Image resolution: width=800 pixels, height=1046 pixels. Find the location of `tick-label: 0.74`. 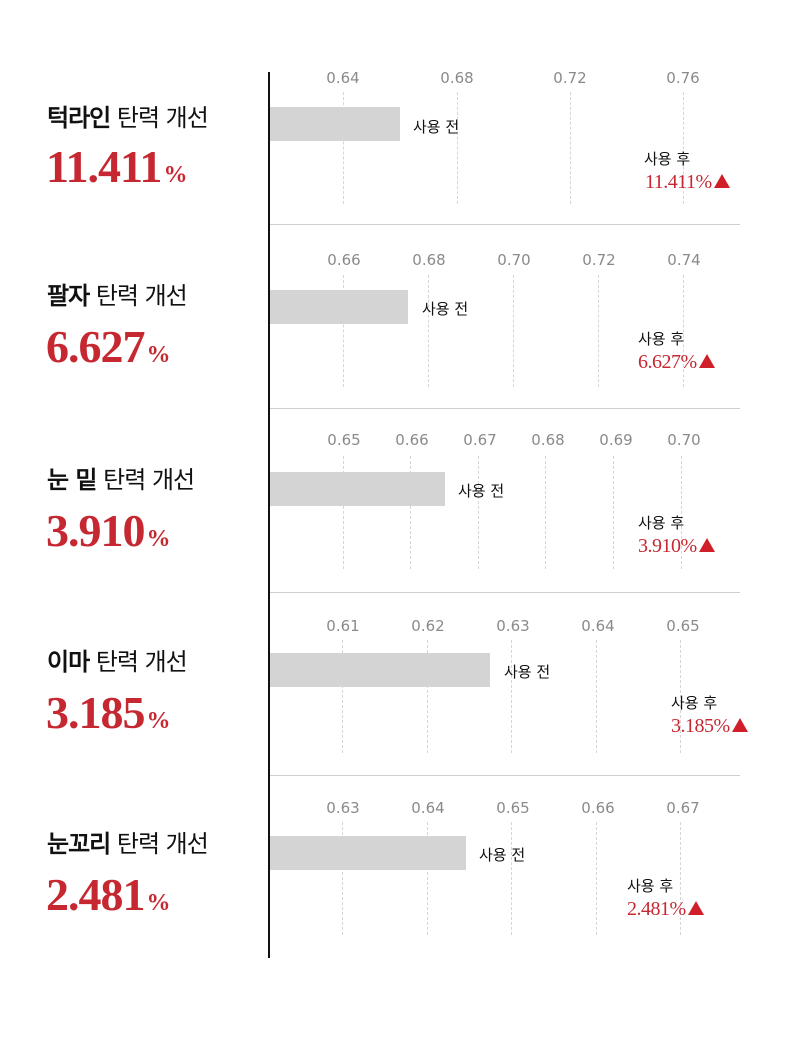

tick-label: 0.74 is located at coordinates (684, 260).